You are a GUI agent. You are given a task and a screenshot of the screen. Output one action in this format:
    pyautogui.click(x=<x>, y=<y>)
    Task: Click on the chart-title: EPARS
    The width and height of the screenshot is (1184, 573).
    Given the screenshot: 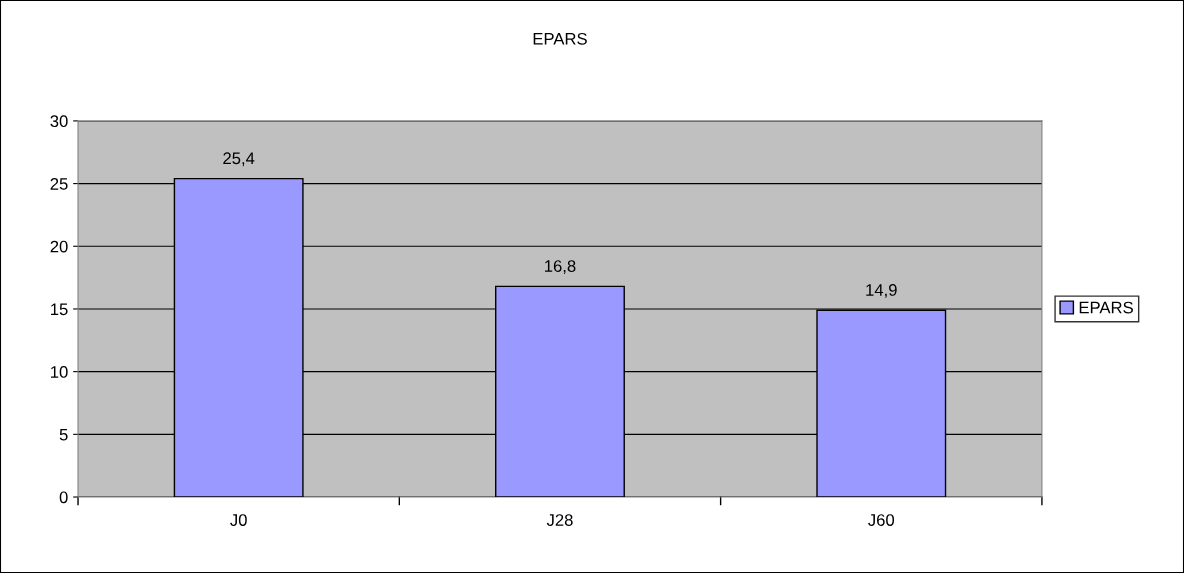 What is the action you would take?
    pyautogui.click(x=560, y=38)
    